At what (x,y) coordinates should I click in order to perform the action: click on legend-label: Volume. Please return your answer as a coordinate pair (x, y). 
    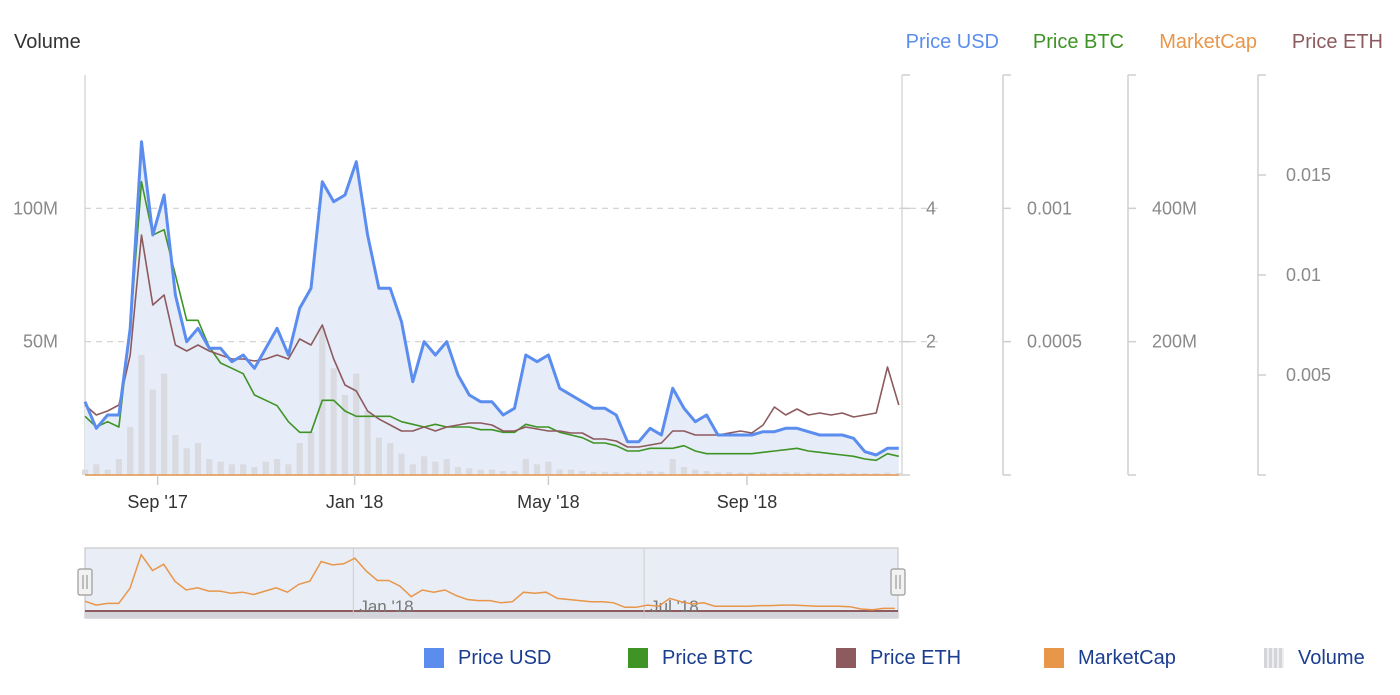
    Looking at the image, I should click on (1331, 657).